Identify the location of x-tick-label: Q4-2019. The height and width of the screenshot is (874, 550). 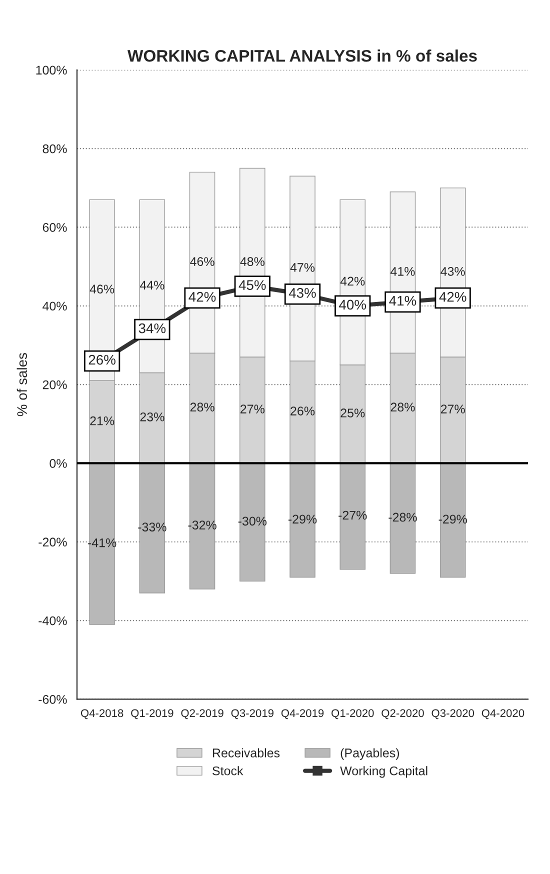
(302, 714).